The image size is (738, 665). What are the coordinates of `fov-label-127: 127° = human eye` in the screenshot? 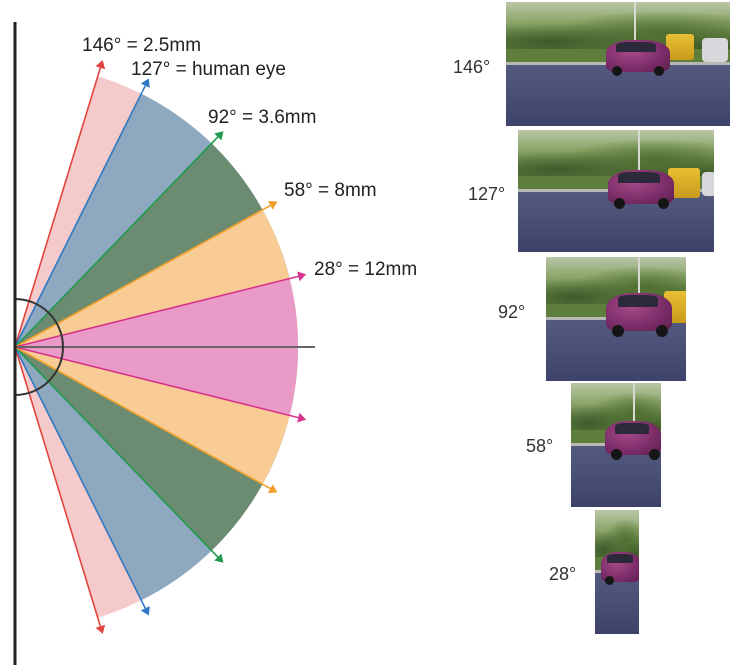 It's located at (208, 69).